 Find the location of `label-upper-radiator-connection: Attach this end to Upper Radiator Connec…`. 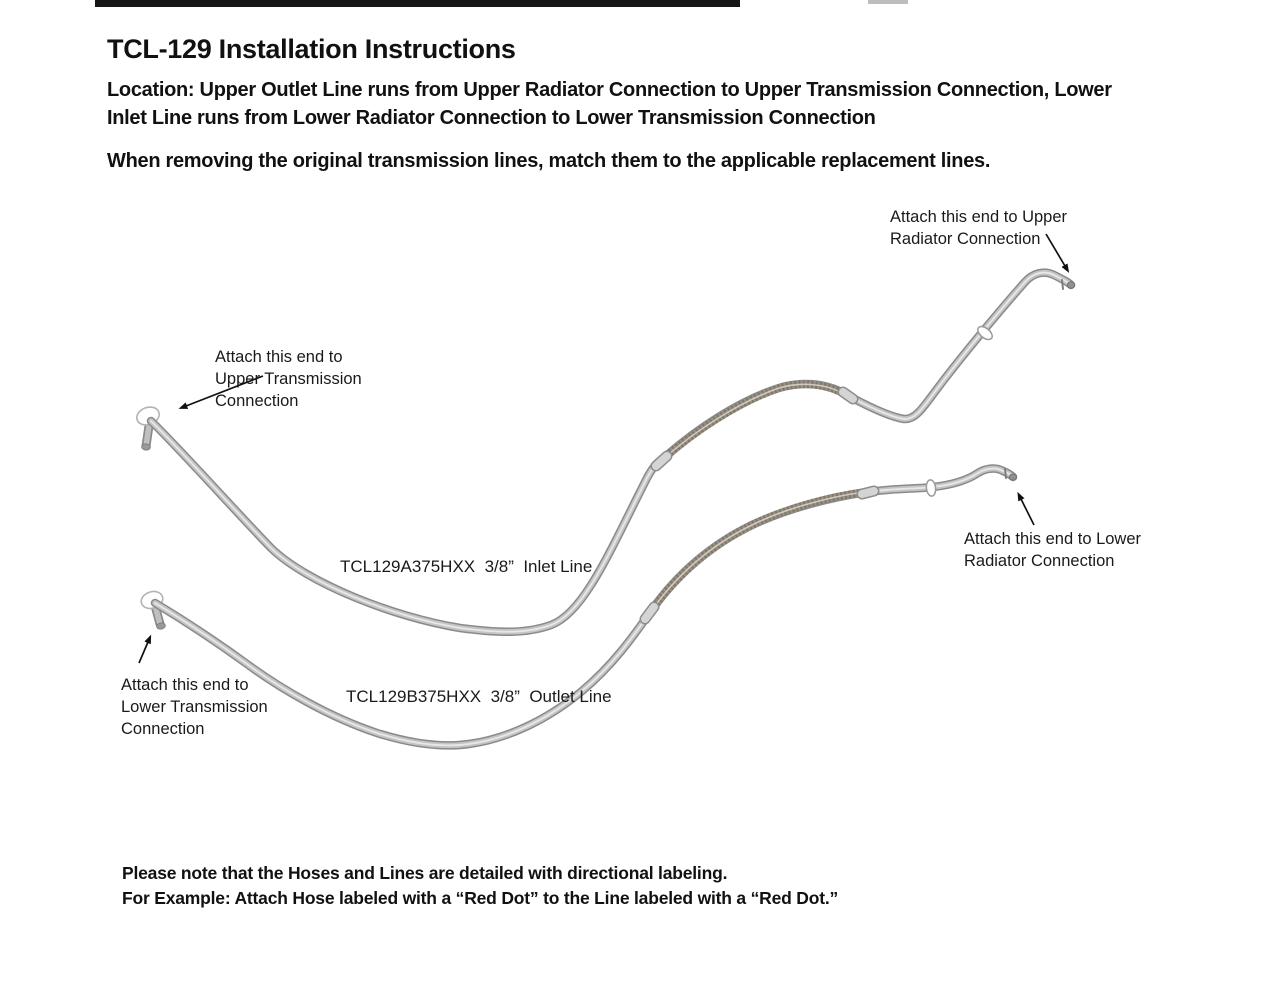

label-upper-radiator-connection: Attach this end to Upper Radiator Connec… is located at coordinates (979, 228).